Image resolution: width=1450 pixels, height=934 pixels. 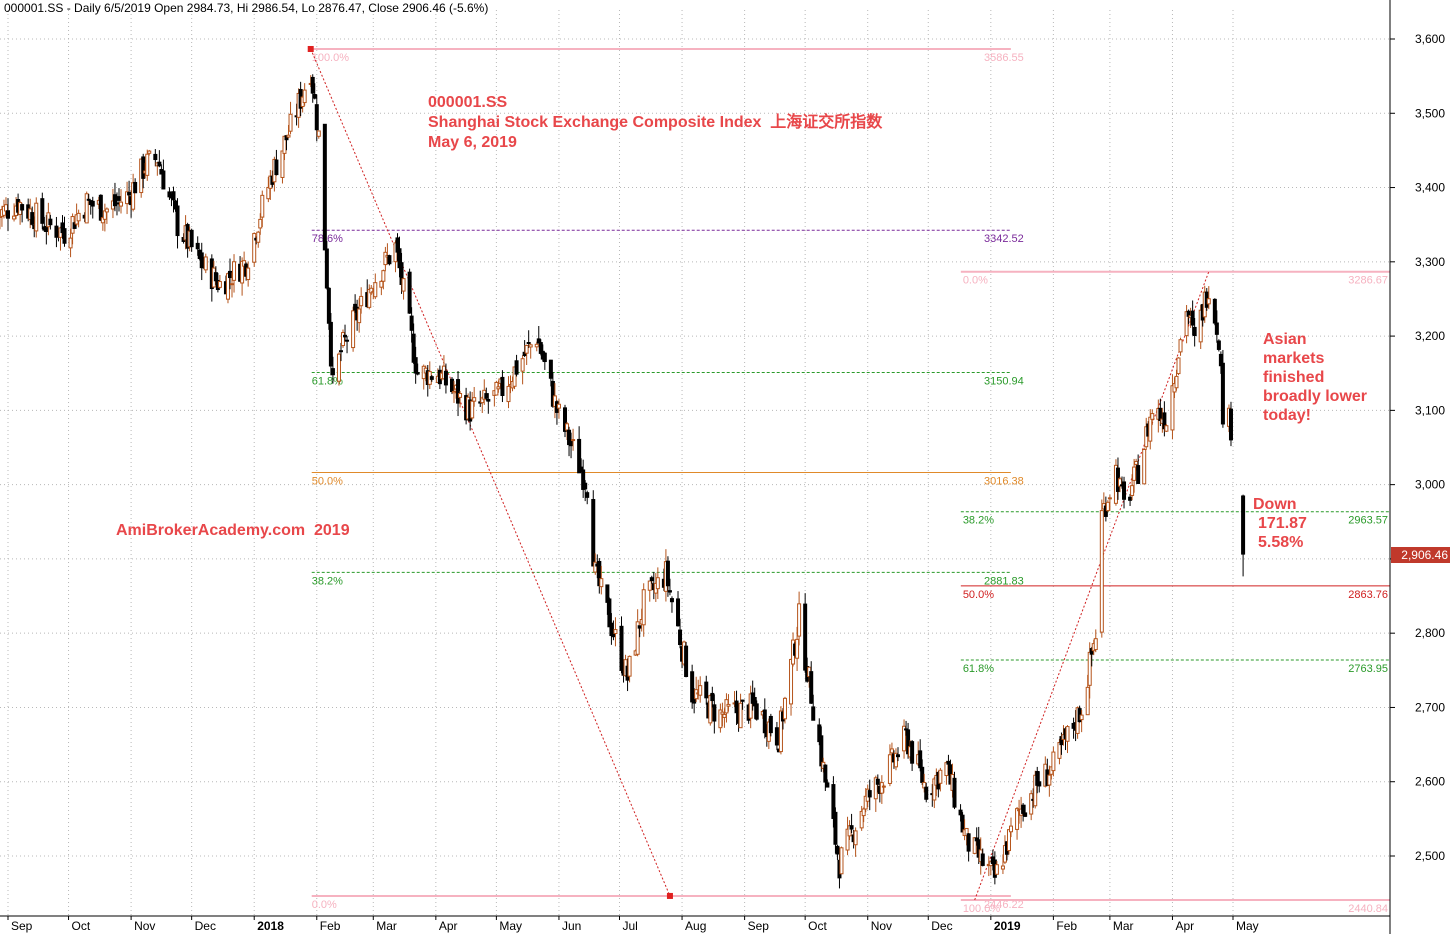 I want to click on last-candle-body, so click(x=1243, y=525).